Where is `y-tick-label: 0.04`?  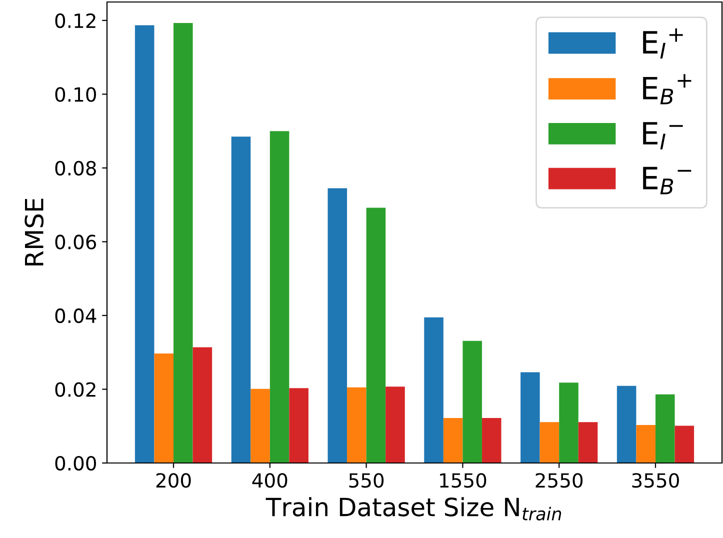
y-tick-label: 0.04 is located at coordinates (75, 316).